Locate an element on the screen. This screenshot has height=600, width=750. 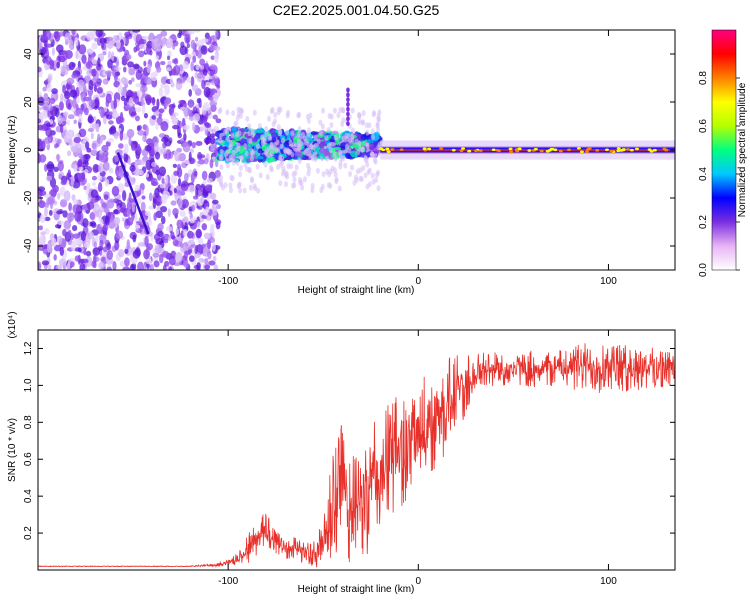
figure-title: C2E2.2025.001.04.50.G25 is located at coordinates (356, 10).